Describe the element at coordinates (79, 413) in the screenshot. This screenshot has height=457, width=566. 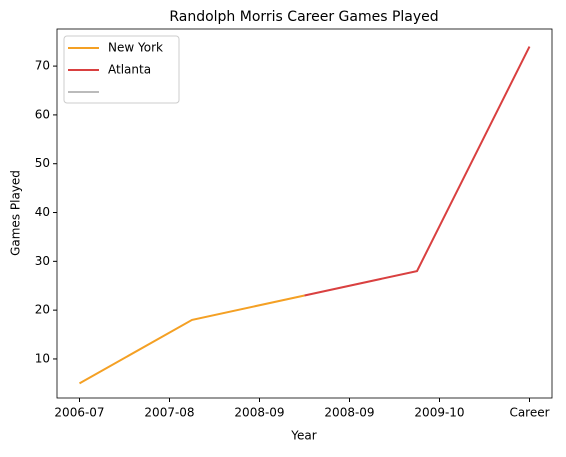
I see `x-tick-label: 2006-07` at that location.